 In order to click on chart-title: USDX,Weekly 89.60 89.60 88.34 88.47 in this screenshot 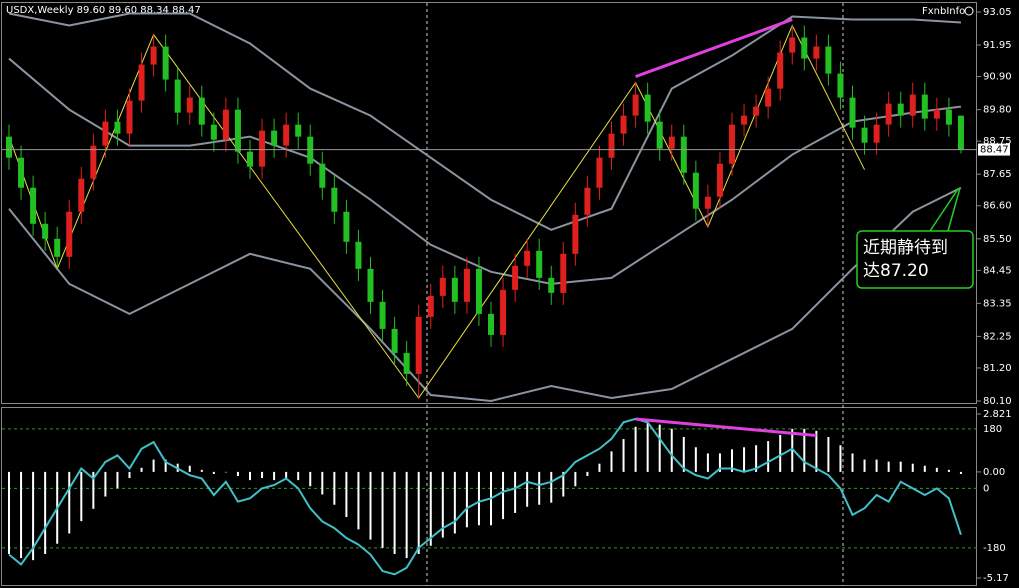, I will do `click(103, 10)`.